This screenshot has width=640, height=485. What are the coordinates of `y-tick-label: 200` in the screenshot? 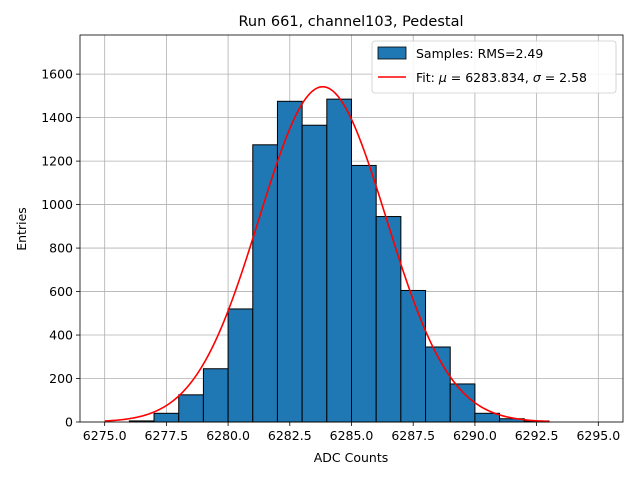 It's located at (61, 378).